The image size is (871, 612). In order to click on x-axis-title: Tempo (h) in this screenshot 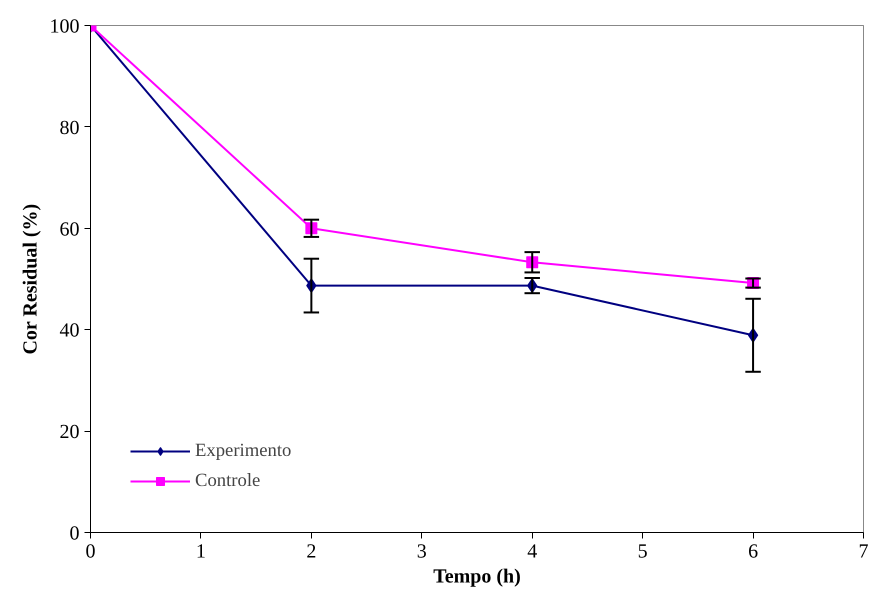, I will do `click(477, 577)`.